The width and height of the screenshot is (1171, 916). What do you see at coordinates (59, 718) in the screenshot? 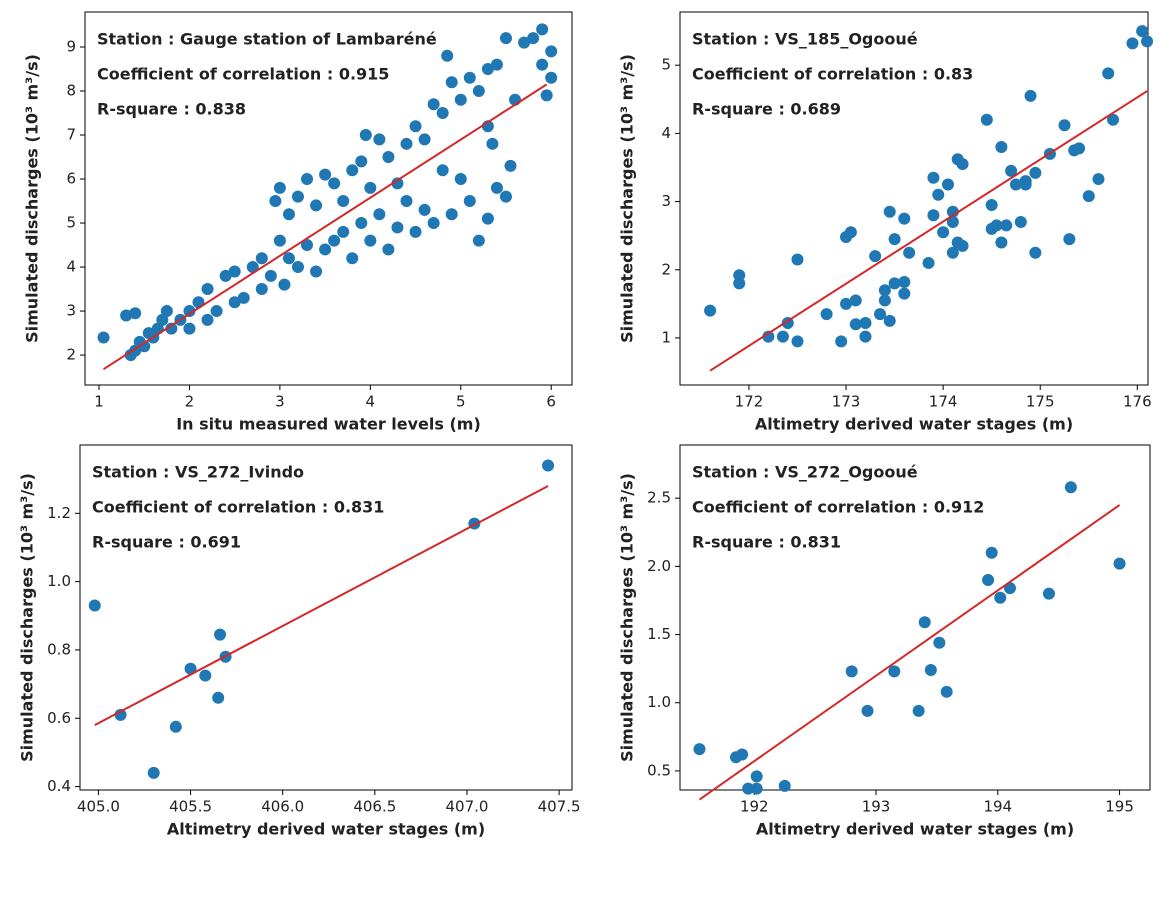
I see `y-tick-label: 0.6` at bounding box center [59, 718].